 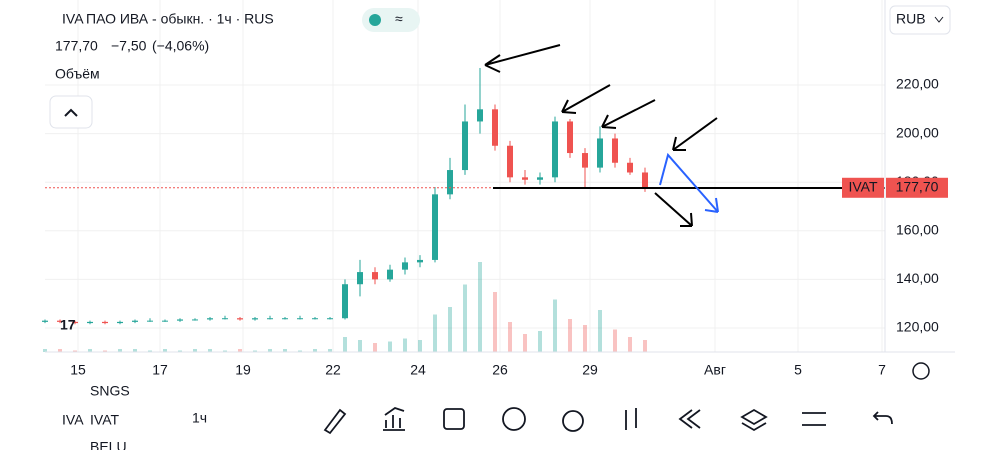 What do you see at coordinates (917, 132) in the screenshot?
I see `y-tick-label: 200,00` at bounding box center [917, 132].